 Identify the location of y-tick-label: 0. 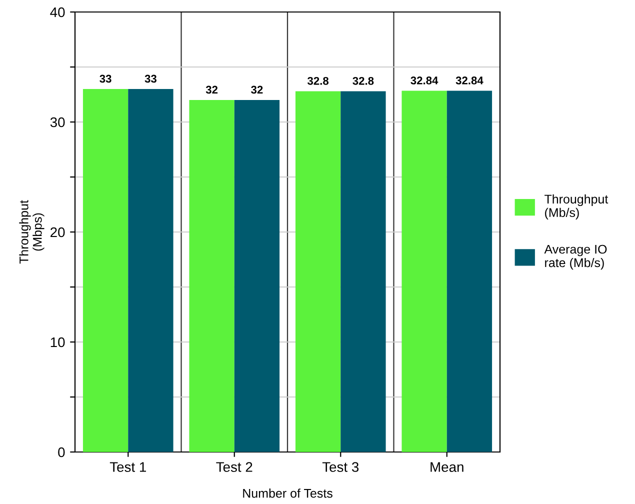
(61, 452).